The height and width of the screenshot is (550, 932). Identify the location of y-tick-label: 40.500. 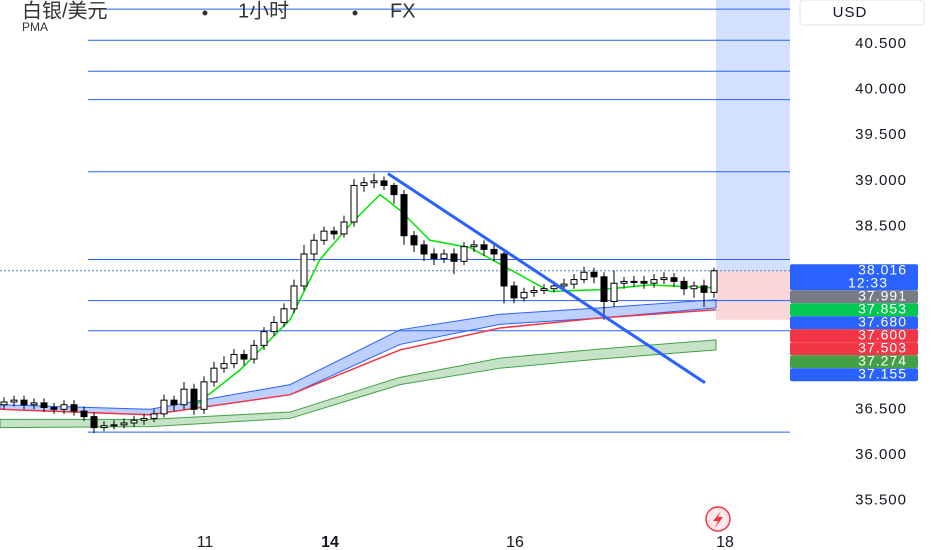
(881, 43).